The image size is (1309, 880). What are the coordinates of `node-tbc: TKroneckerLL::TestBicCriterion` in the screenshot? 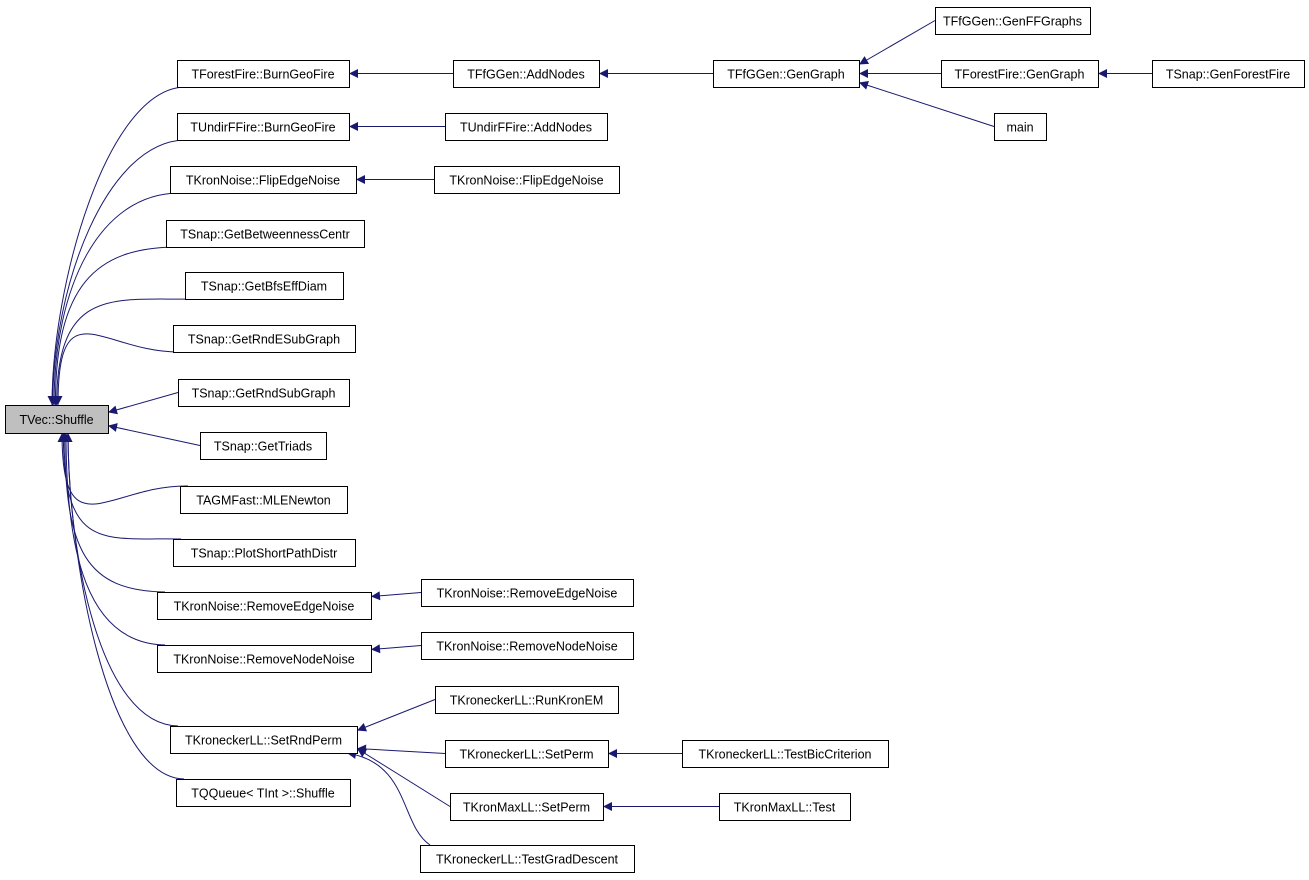 It's located at (785, 754).